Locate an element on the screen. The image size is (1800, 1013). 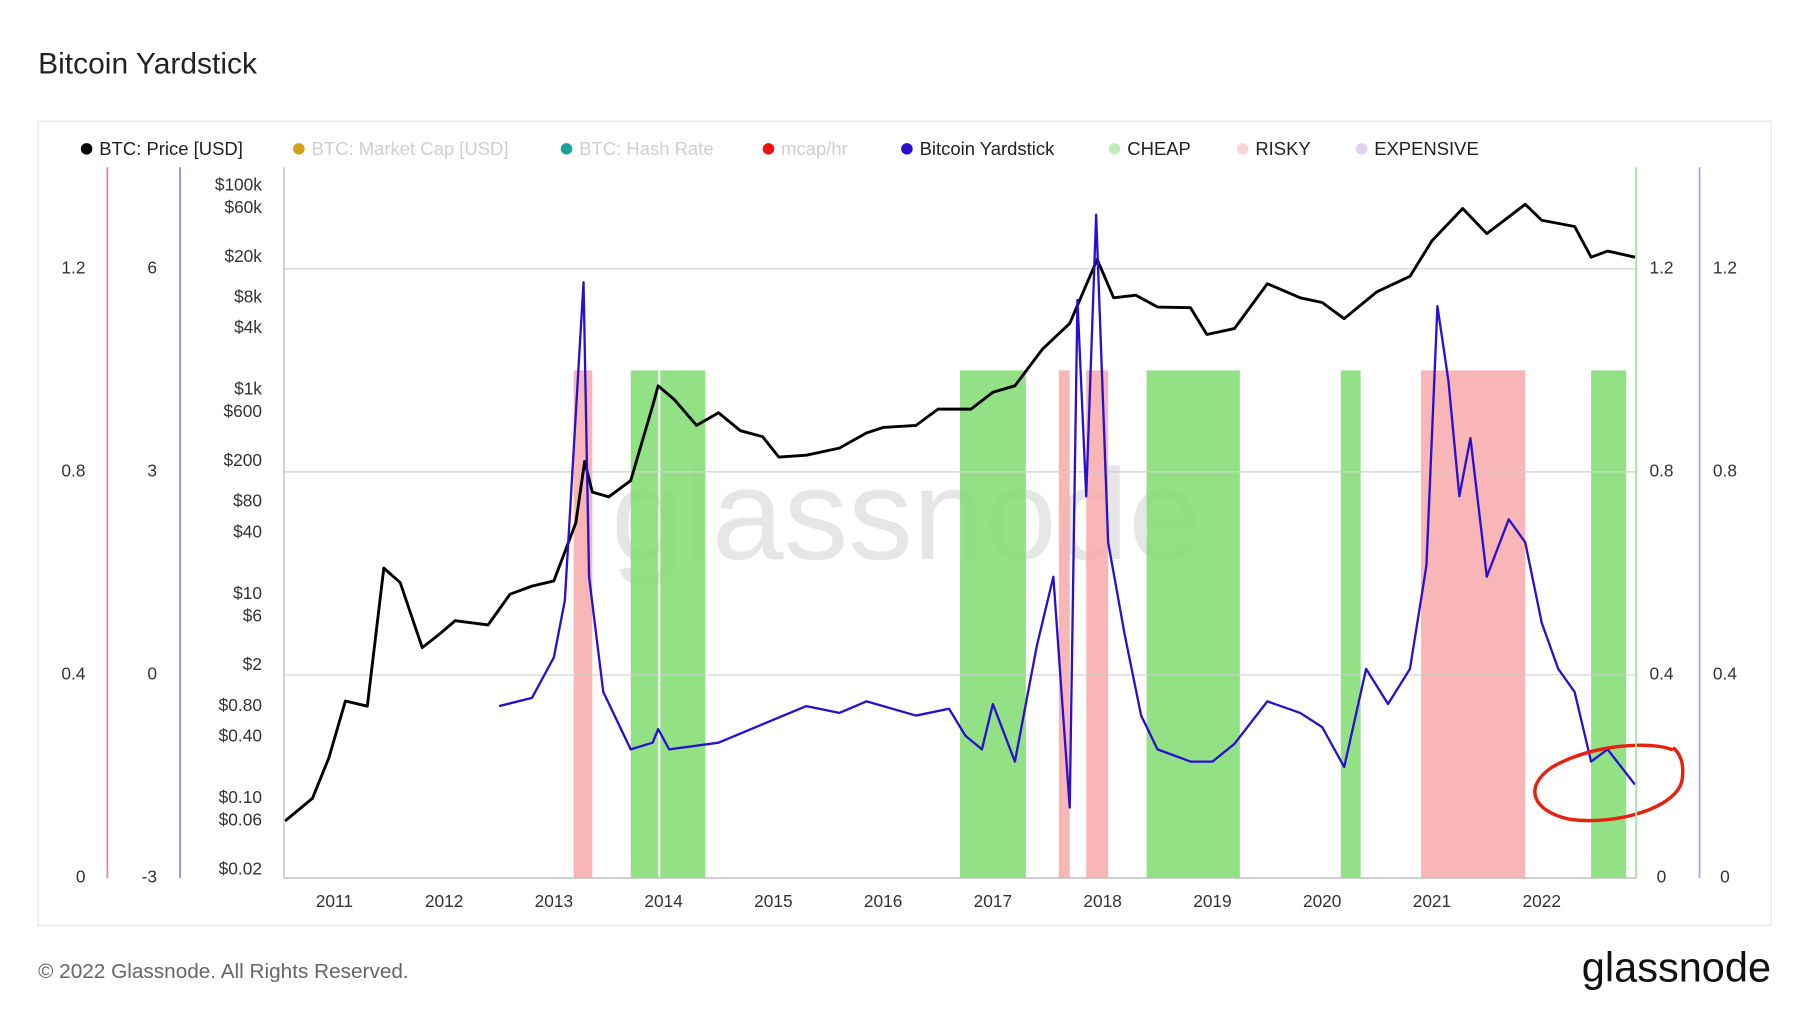
y-tick-label: $60k is located at coordinates (243, 207).